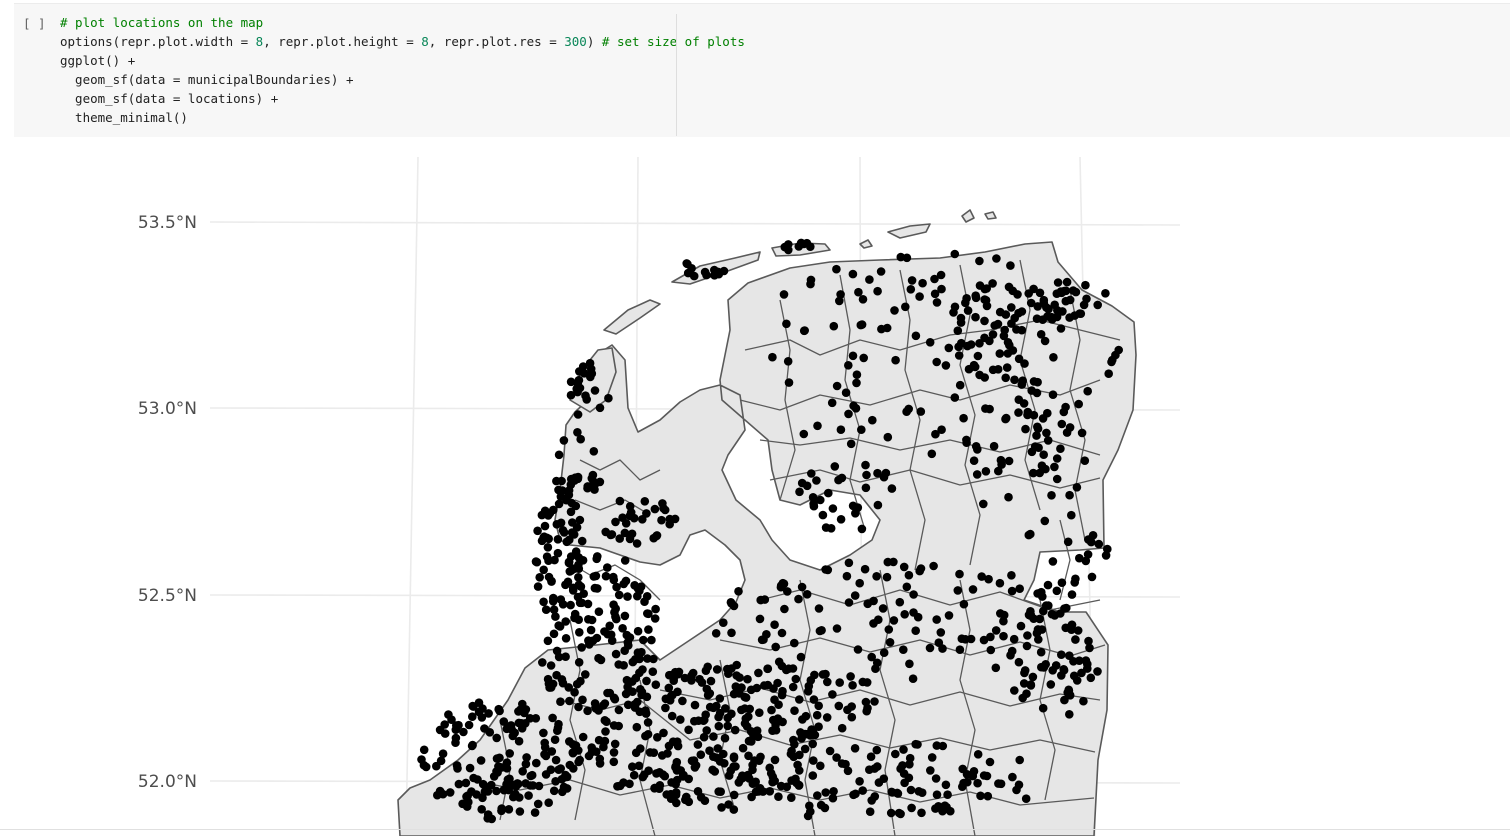 This screenshot has width=1510, height=836. I want to click on island-small, so click(866, 244).